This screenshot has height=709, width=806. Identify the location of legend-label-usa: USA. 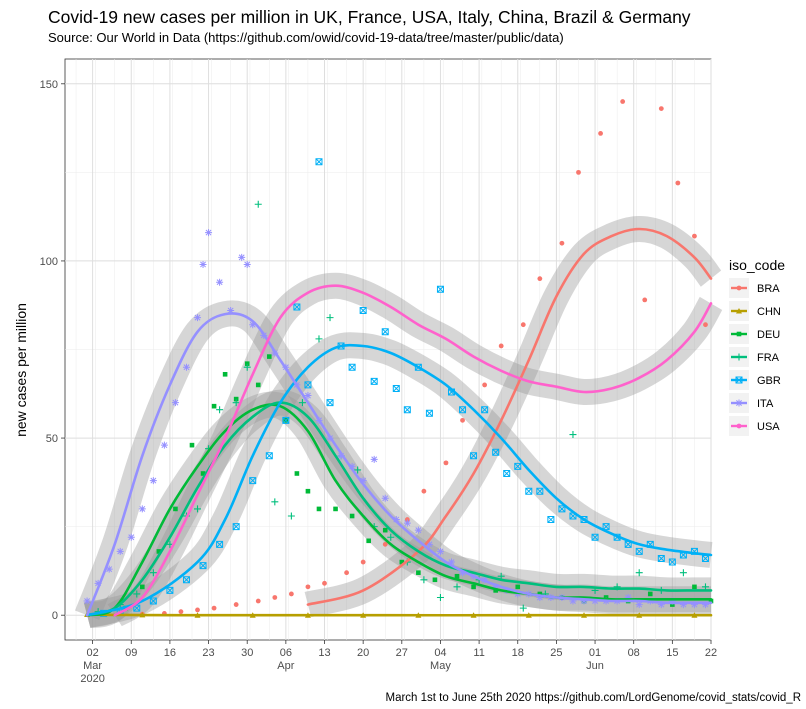
(768, 427).